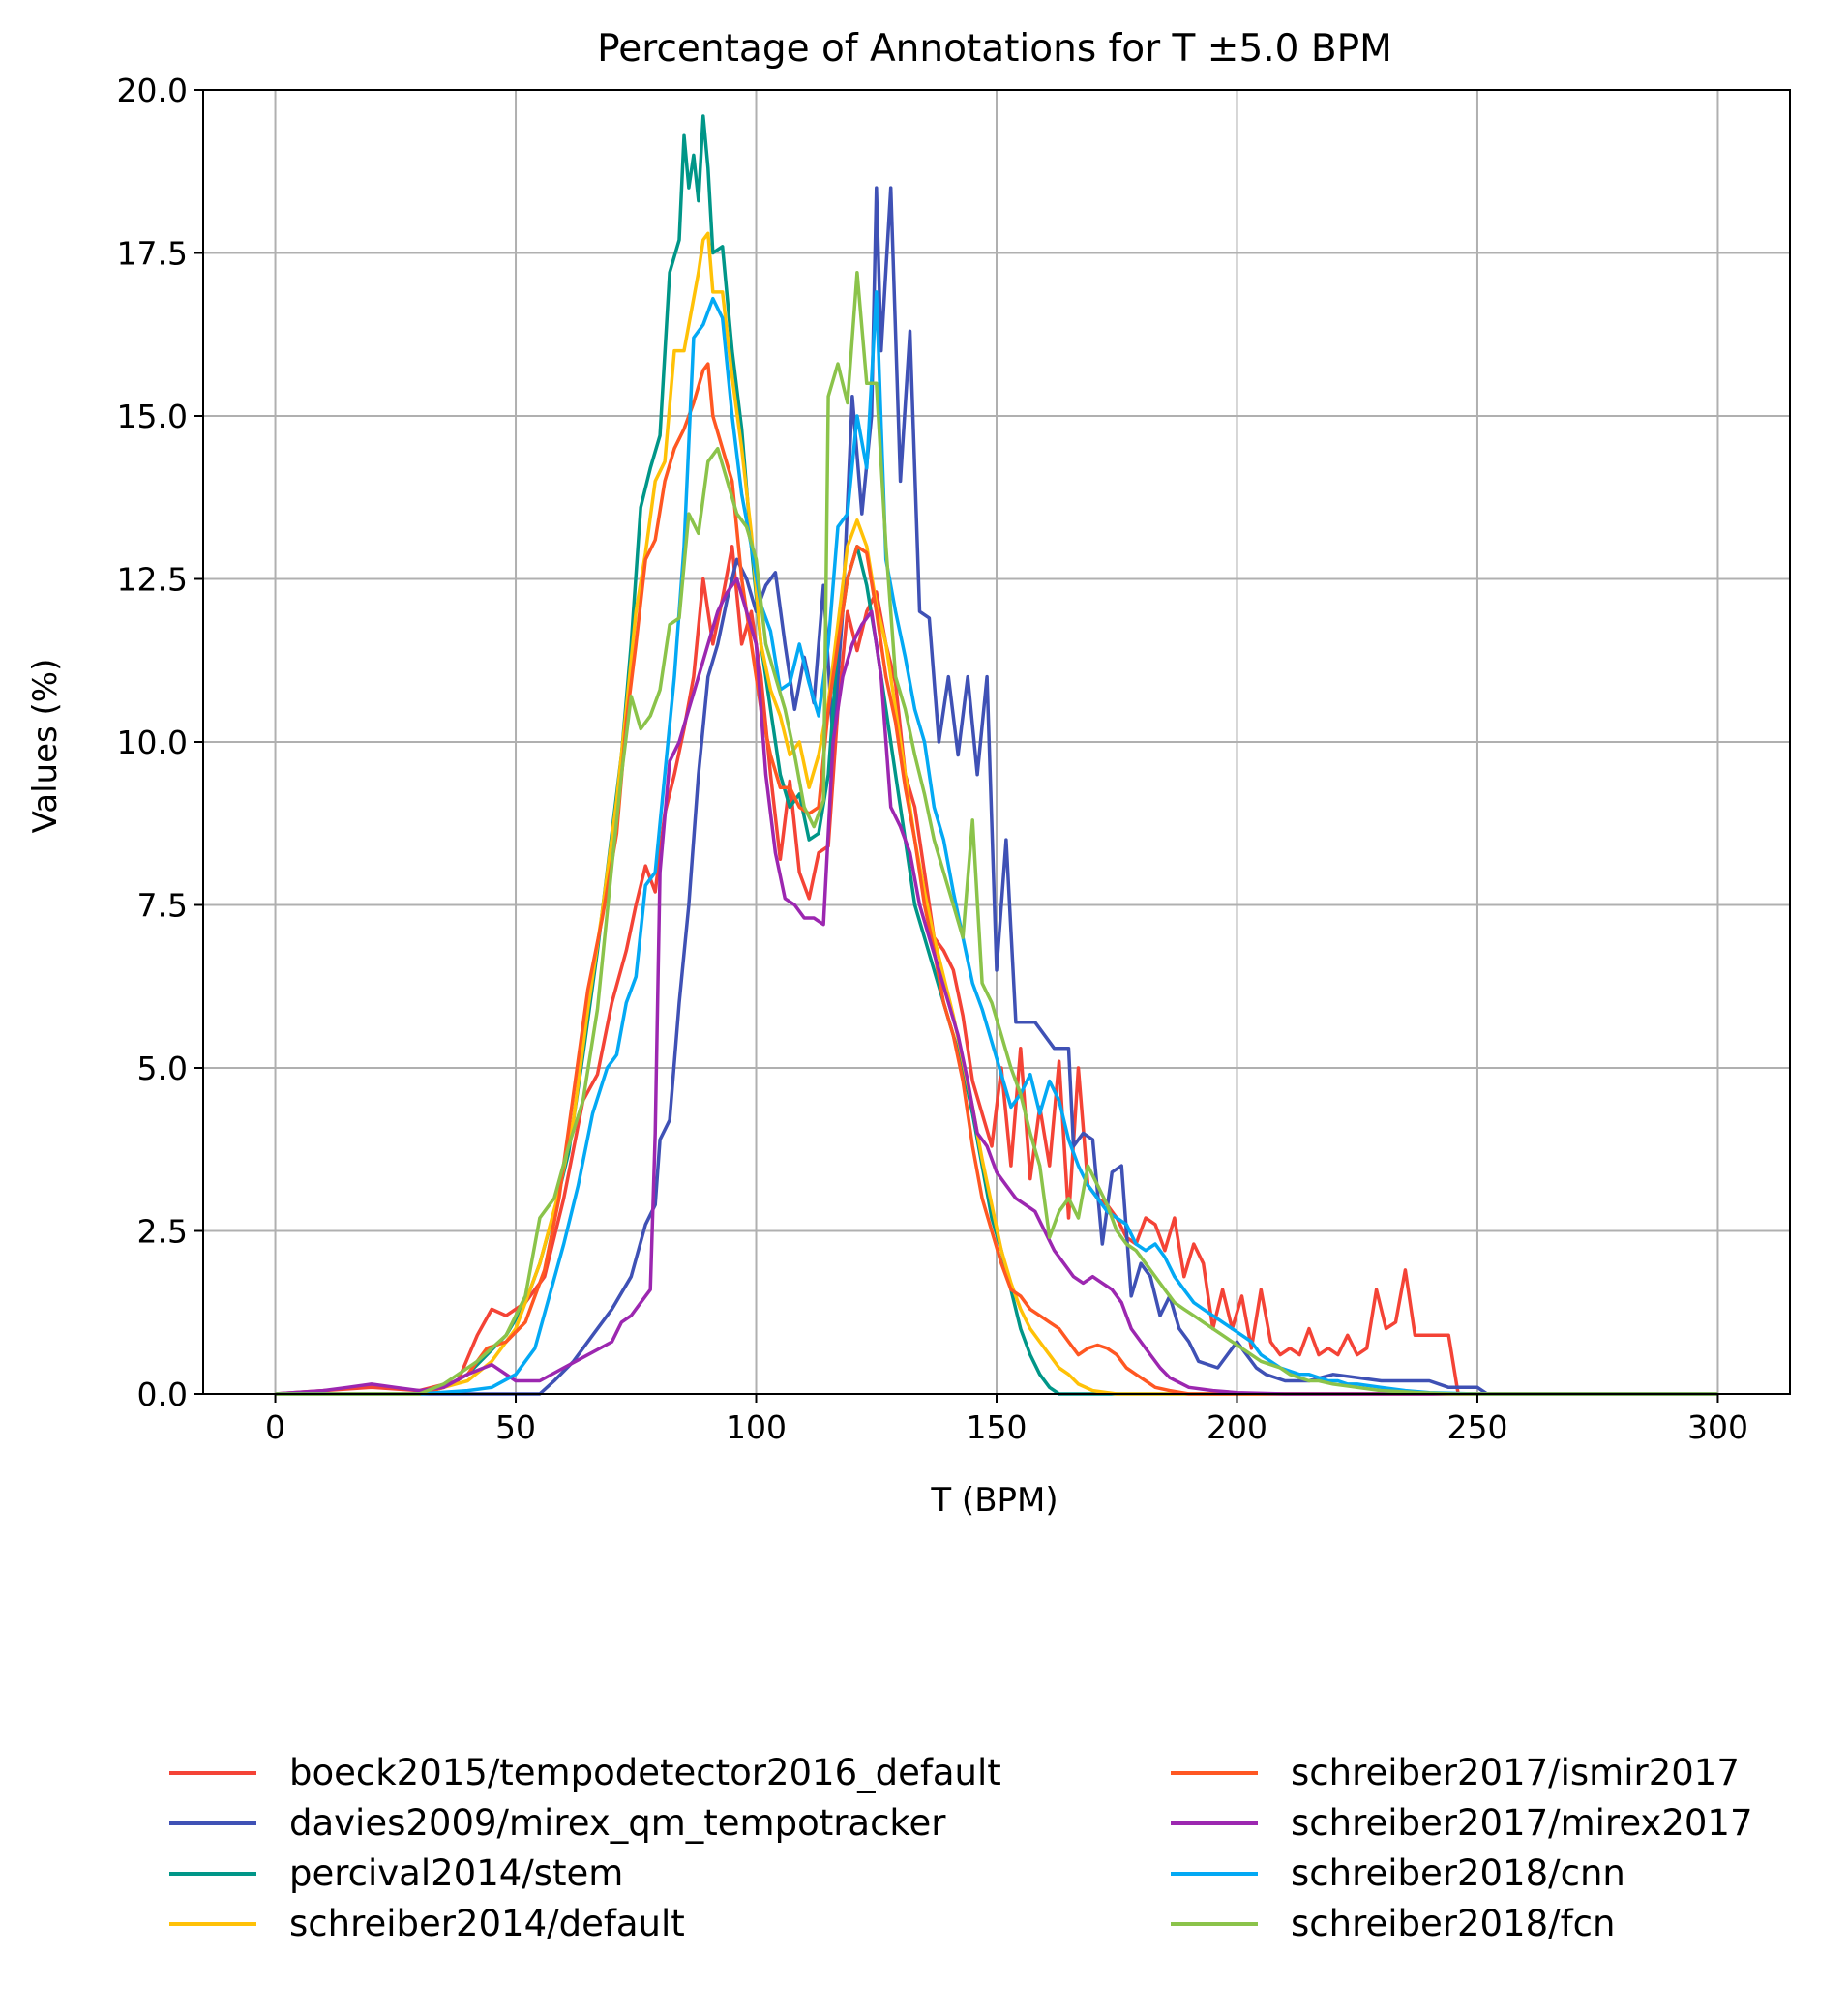 This screenshot has height=2013, width=1848. What do you see at coordinates (1717, 1427) in the screenshot?
I see `x-tick-label: 300` at bounding box center [1717, 1427].